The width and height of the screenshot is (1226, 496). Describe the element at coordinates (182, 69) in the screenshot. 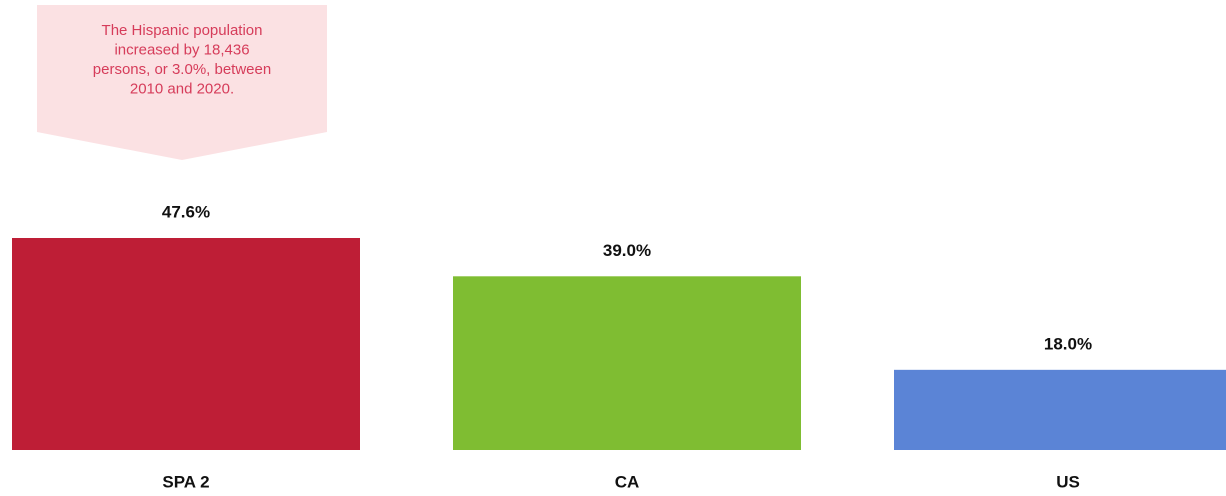

I see `annotation-line: persons, or 3.0%, between` at that location.